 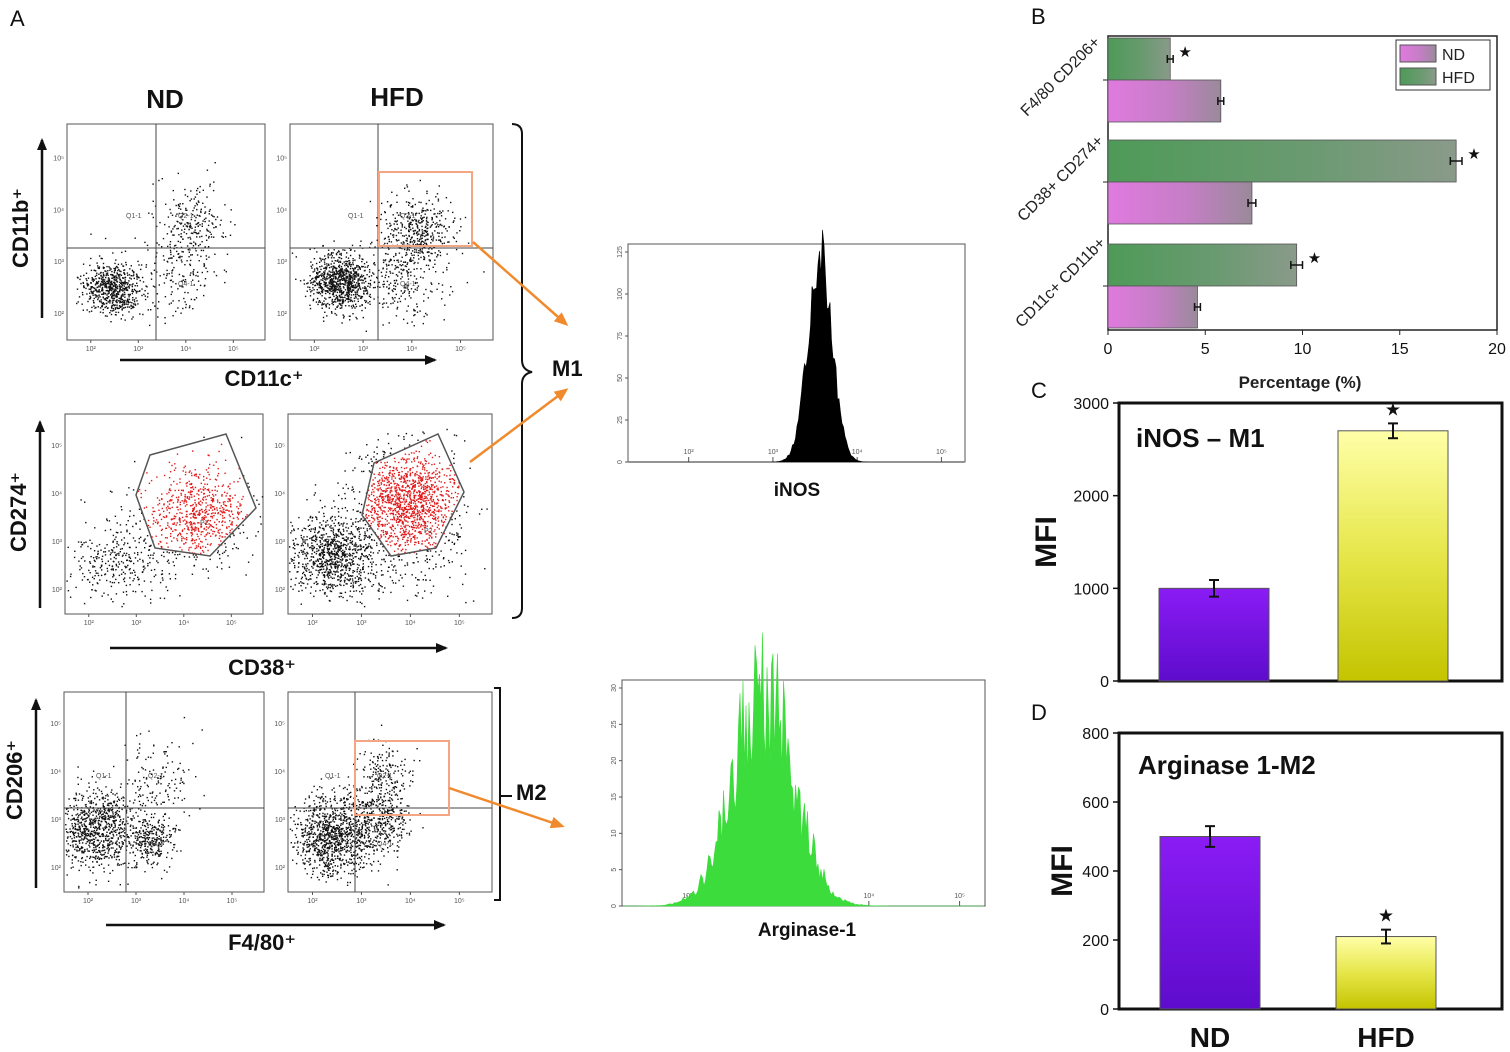 I want to click on x-tick-label: 10², so click(x=312, y=623).